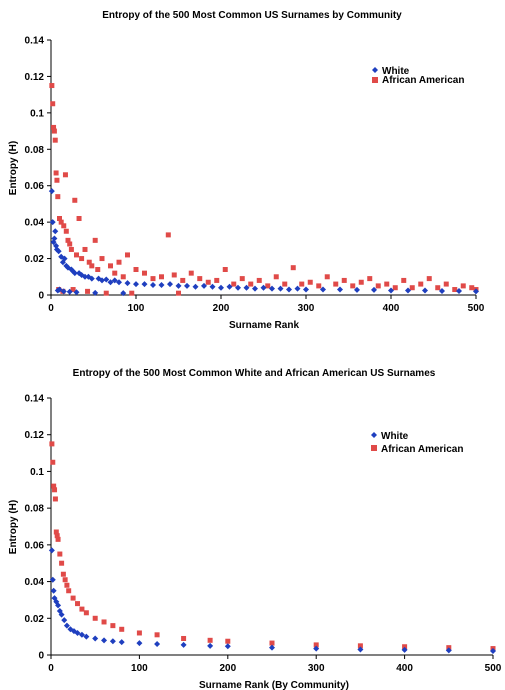  I want to click on y-tick-label: 0.04, so click(35, 582).